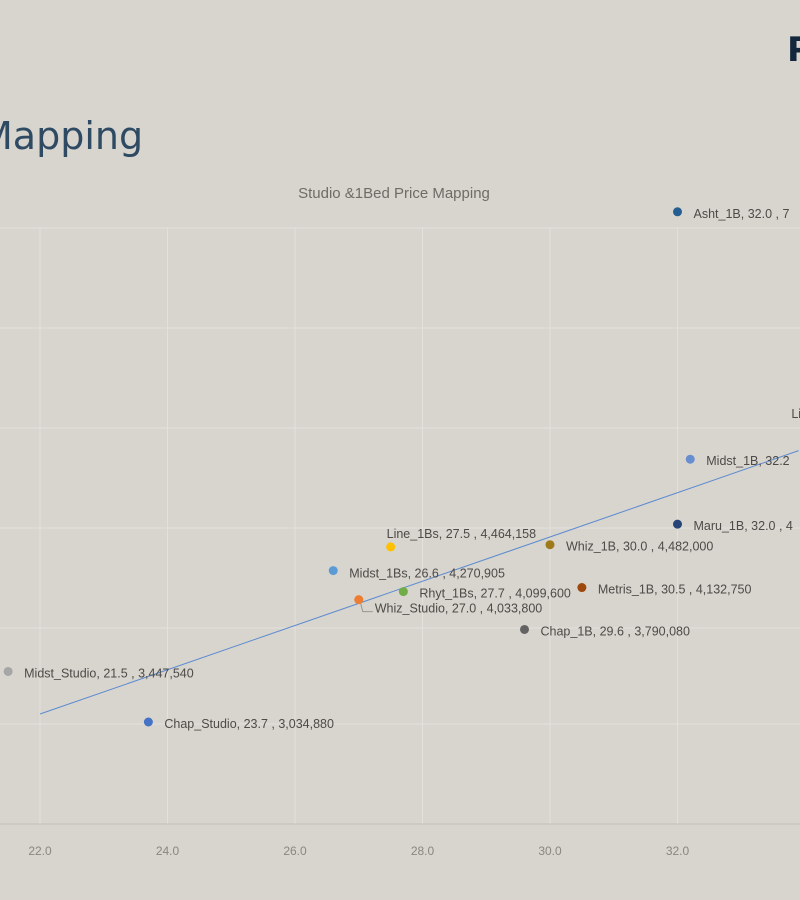 The height and width of the screenshot is (900, 800). Describe the element at coordinates (742, 214) in the screenshot. I see `data-label: Asht_1B, 32.0 , 7` at that location.